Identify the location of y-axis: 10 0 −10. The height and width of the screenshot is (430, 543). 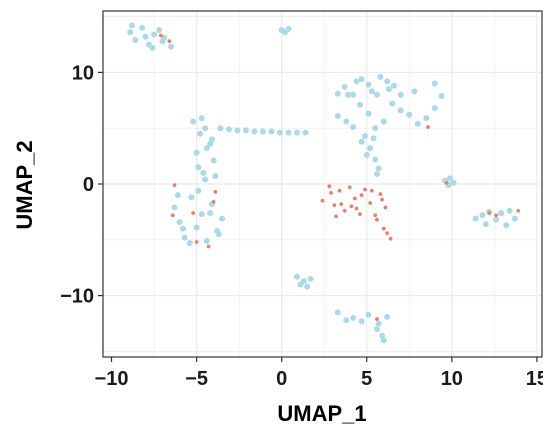
(81, 185).